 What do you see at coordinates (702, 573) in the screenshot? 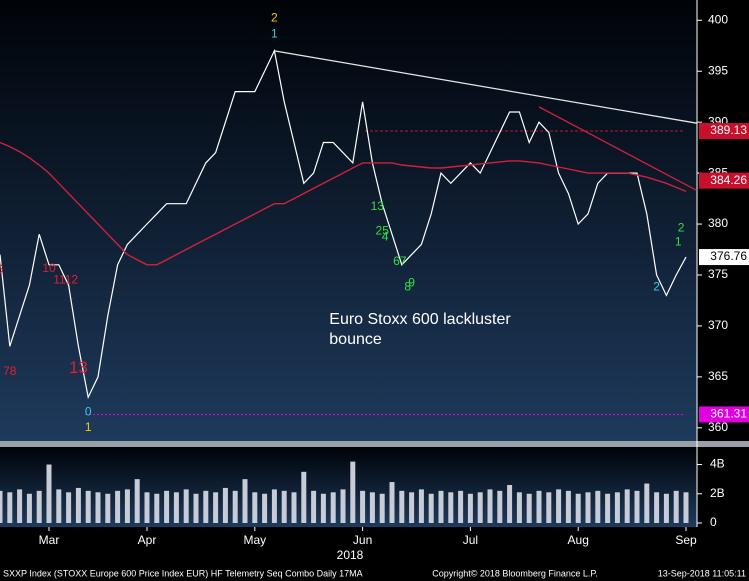
I see `footer-right: 13-Sep-2018 11:05:11` at bounding box center [702, 573].